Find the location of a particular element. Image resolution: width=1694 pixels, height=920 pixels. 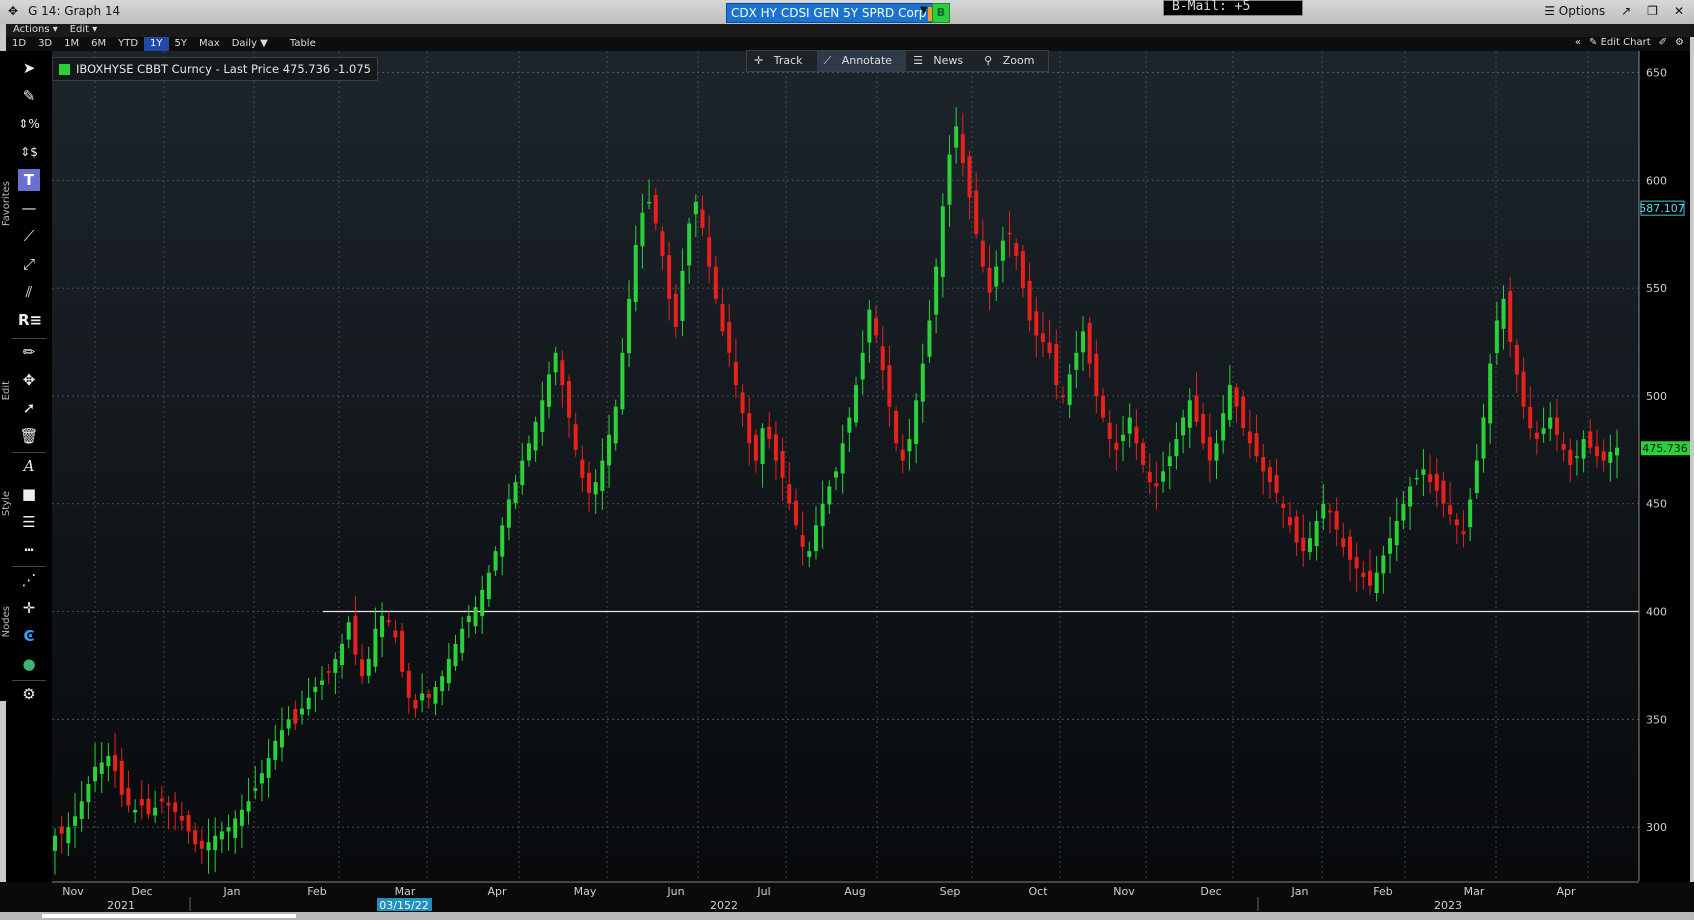

period-5y: 5Y is located at coordinates (181, 43).